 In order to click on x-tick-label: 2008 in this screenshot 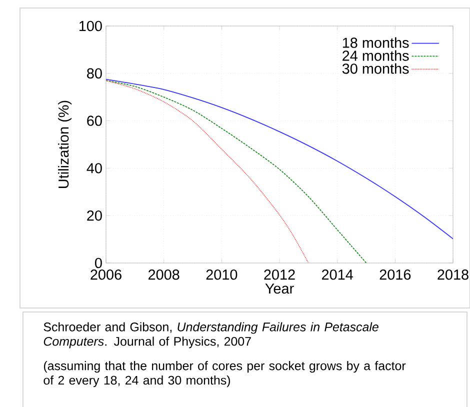, I will do `click(164, 275)`.